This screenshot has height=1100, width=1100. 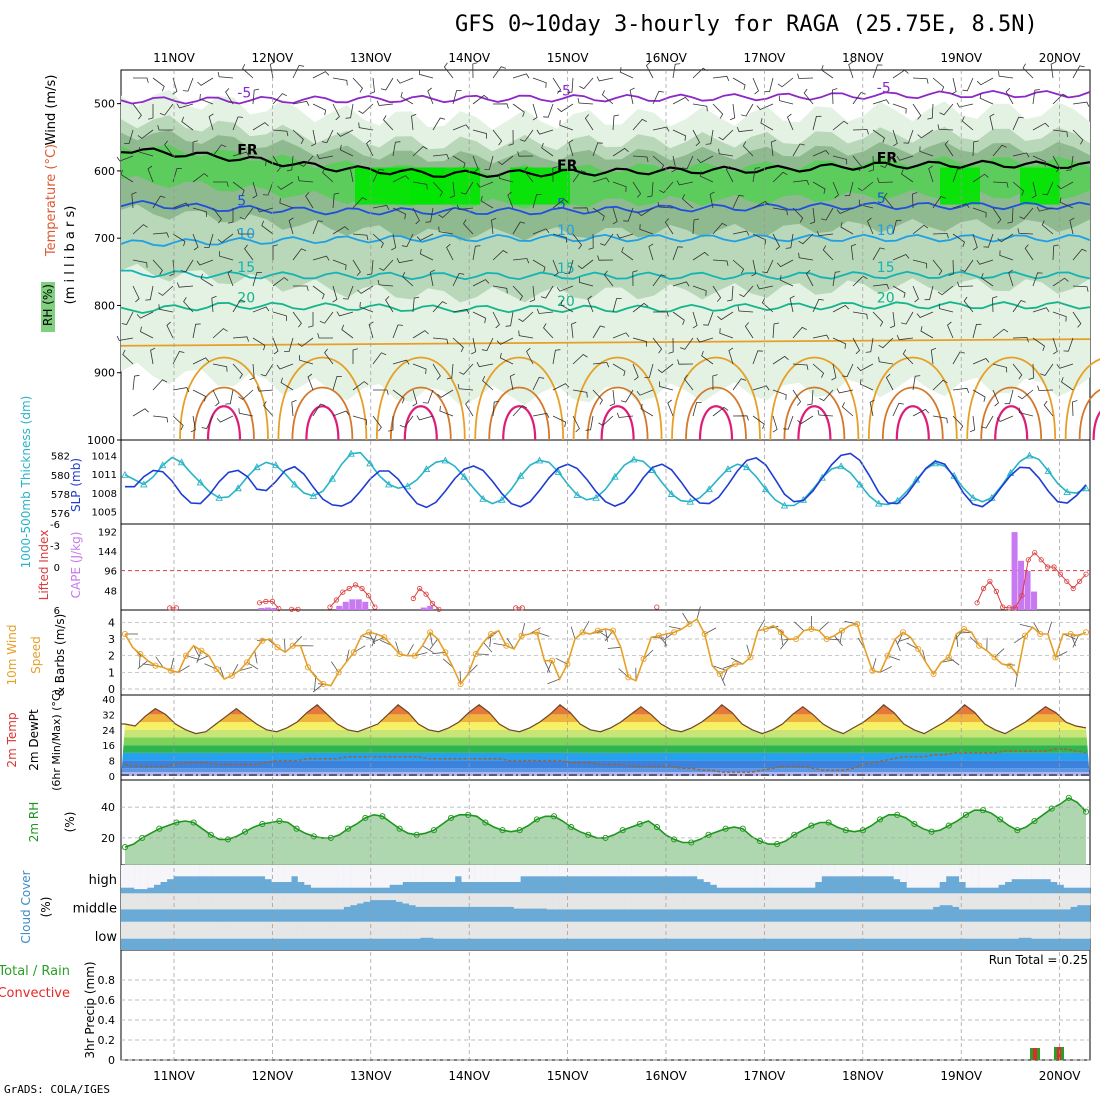 I want to click on x-tick-label: 19NOV, so click(x=961, y=58).